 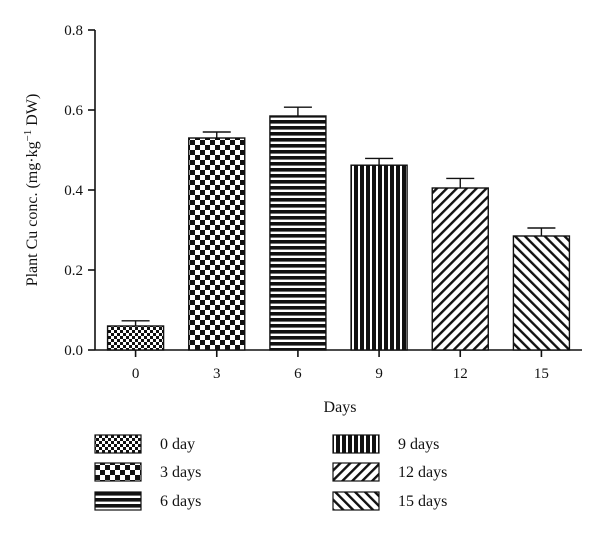 I want to click on x-tick-label: 3, so click(x=217, y=374).